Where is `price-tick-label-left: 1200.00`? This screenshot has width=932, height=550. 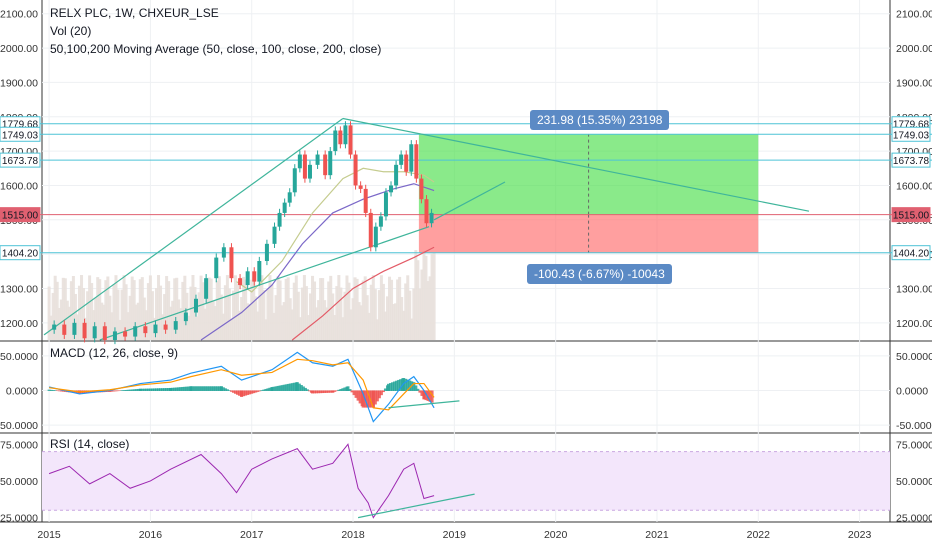
price-tick-label-left: 1200.00 is located at coordinates (19, 324).